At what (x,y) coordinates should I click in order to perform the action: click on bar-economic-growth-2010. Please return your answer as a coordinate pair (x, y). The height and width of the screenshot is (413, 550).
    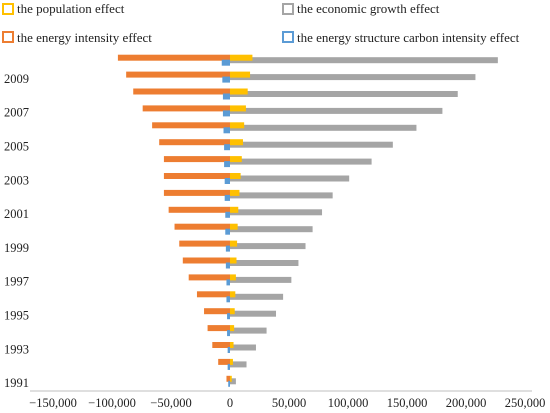
    Looking at the image, I should click on (364, 60).